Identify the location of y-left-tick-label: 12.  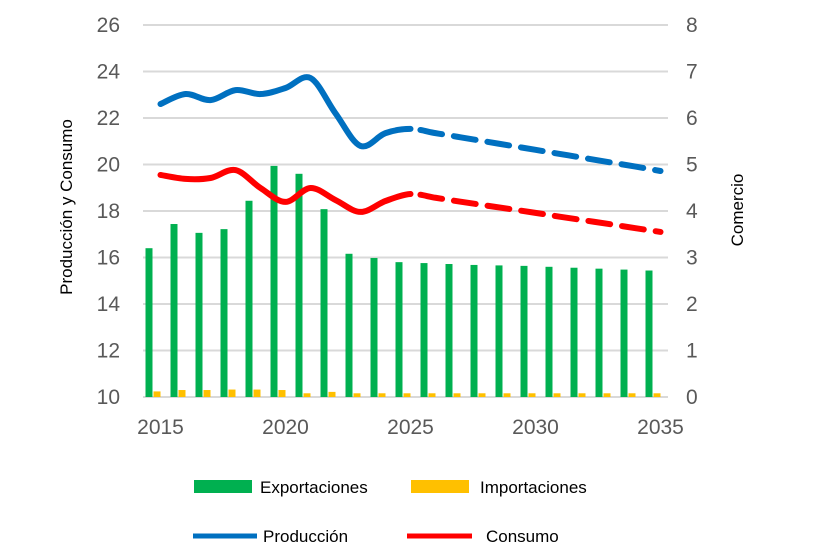
(108, 351).